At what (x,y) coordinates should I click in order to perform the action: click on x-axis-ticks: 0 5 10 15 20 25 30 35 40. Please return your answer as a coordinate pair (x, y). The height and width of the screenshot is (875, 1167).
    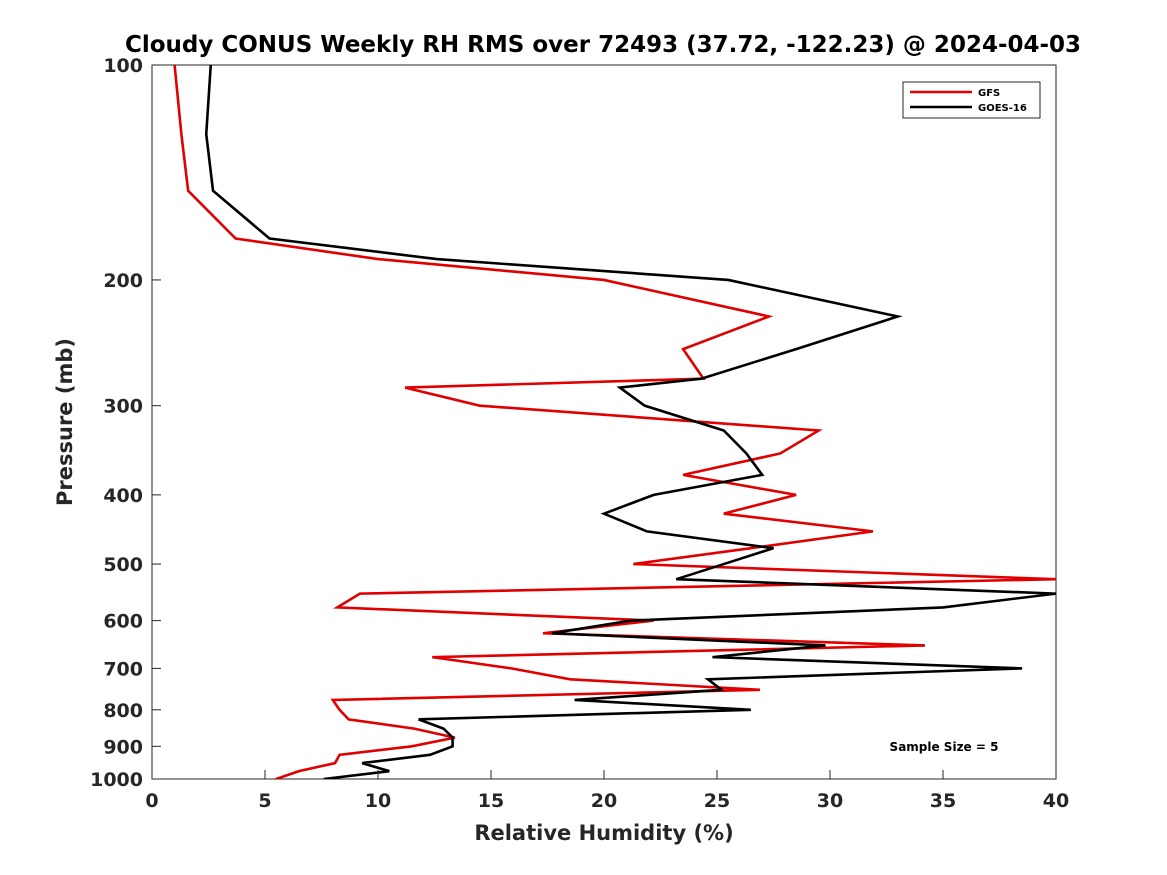
    Looking at the image, I should click on (607, 791).